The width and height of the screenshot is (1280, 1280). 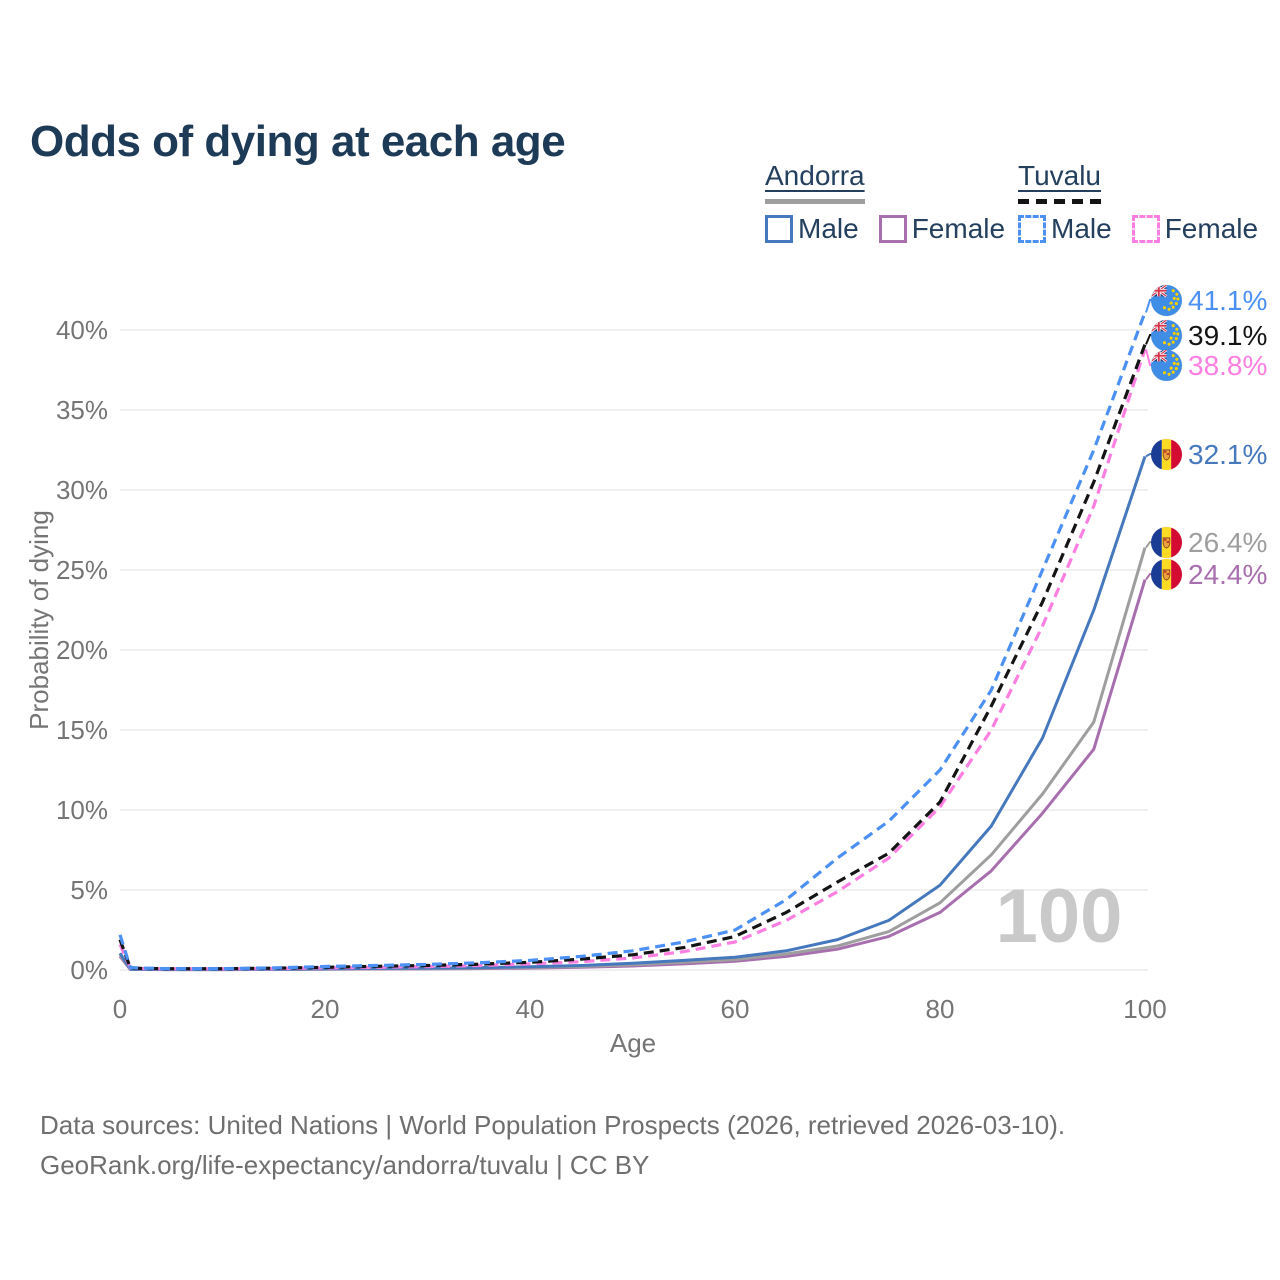 I want to click on x-tick-label: 20, so click(x=325, y=1009).